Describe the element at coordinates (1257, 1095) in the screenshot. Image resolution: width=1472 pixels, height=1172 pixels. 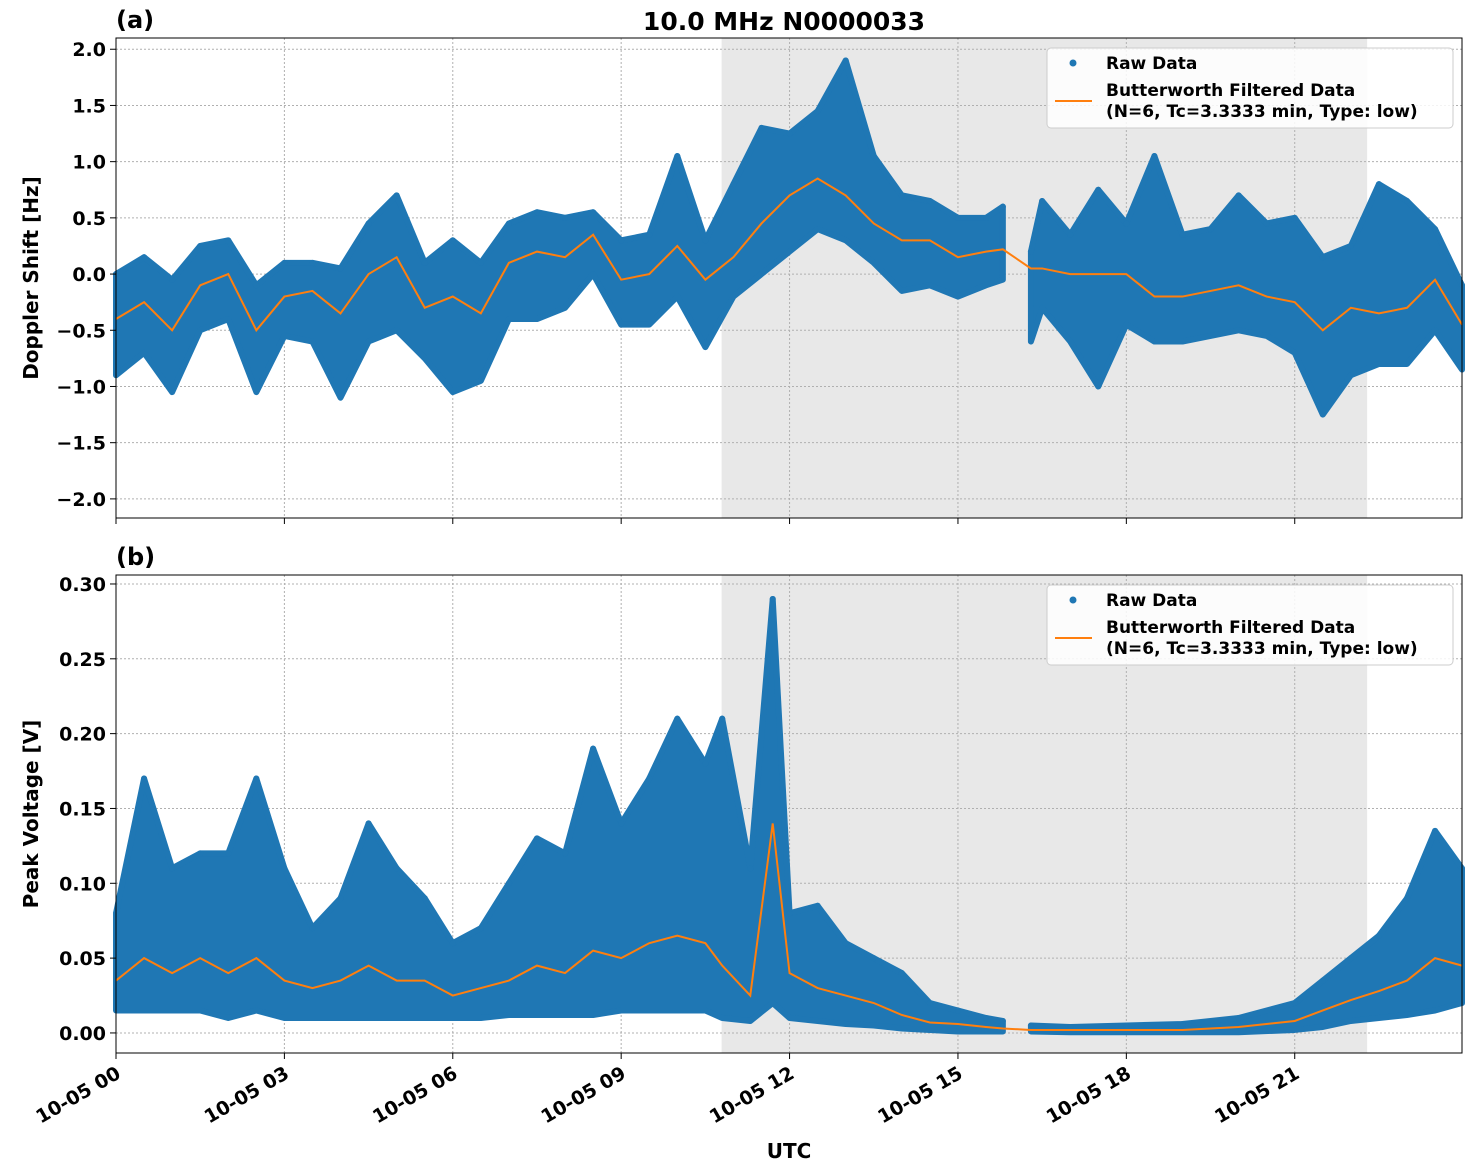
I see `x-tick-label: 10-05 21` at that location.